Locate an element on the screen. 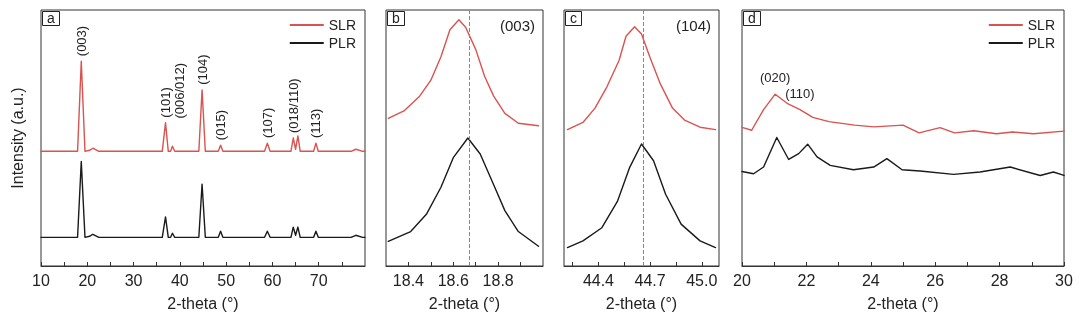  chart-title: a is located at coordinates (51, 18).